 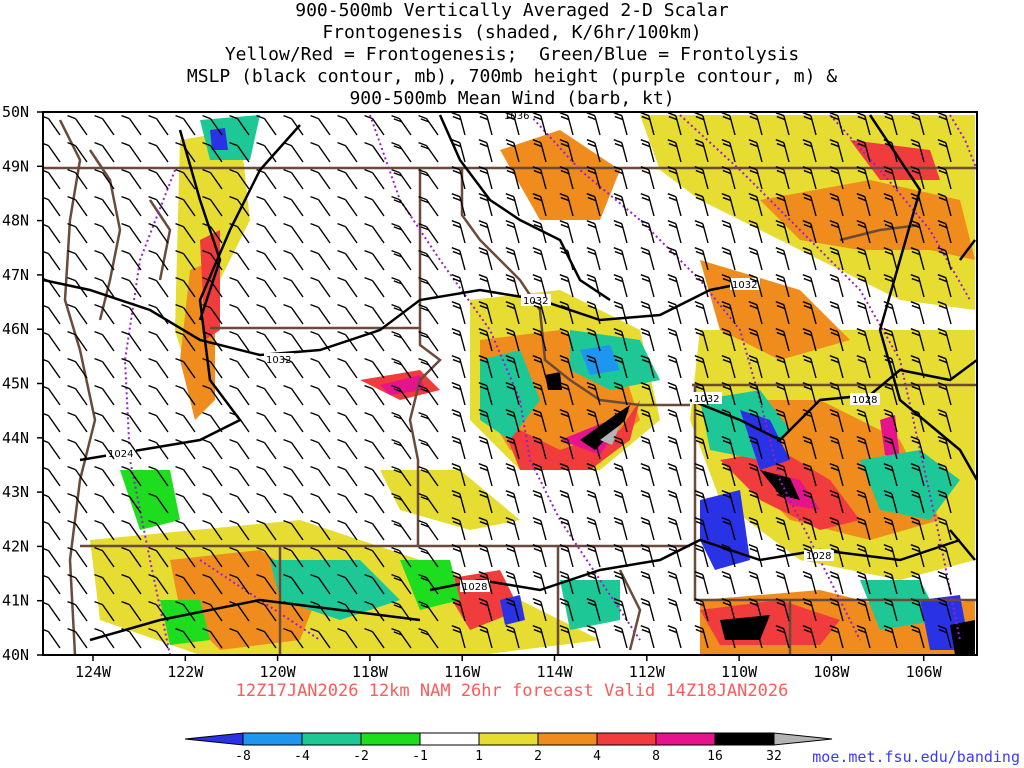 What do you see at coordinates (479, 756) in the screenshot?
I see `colorbar-label: 1` at bounding box center [479, 756].